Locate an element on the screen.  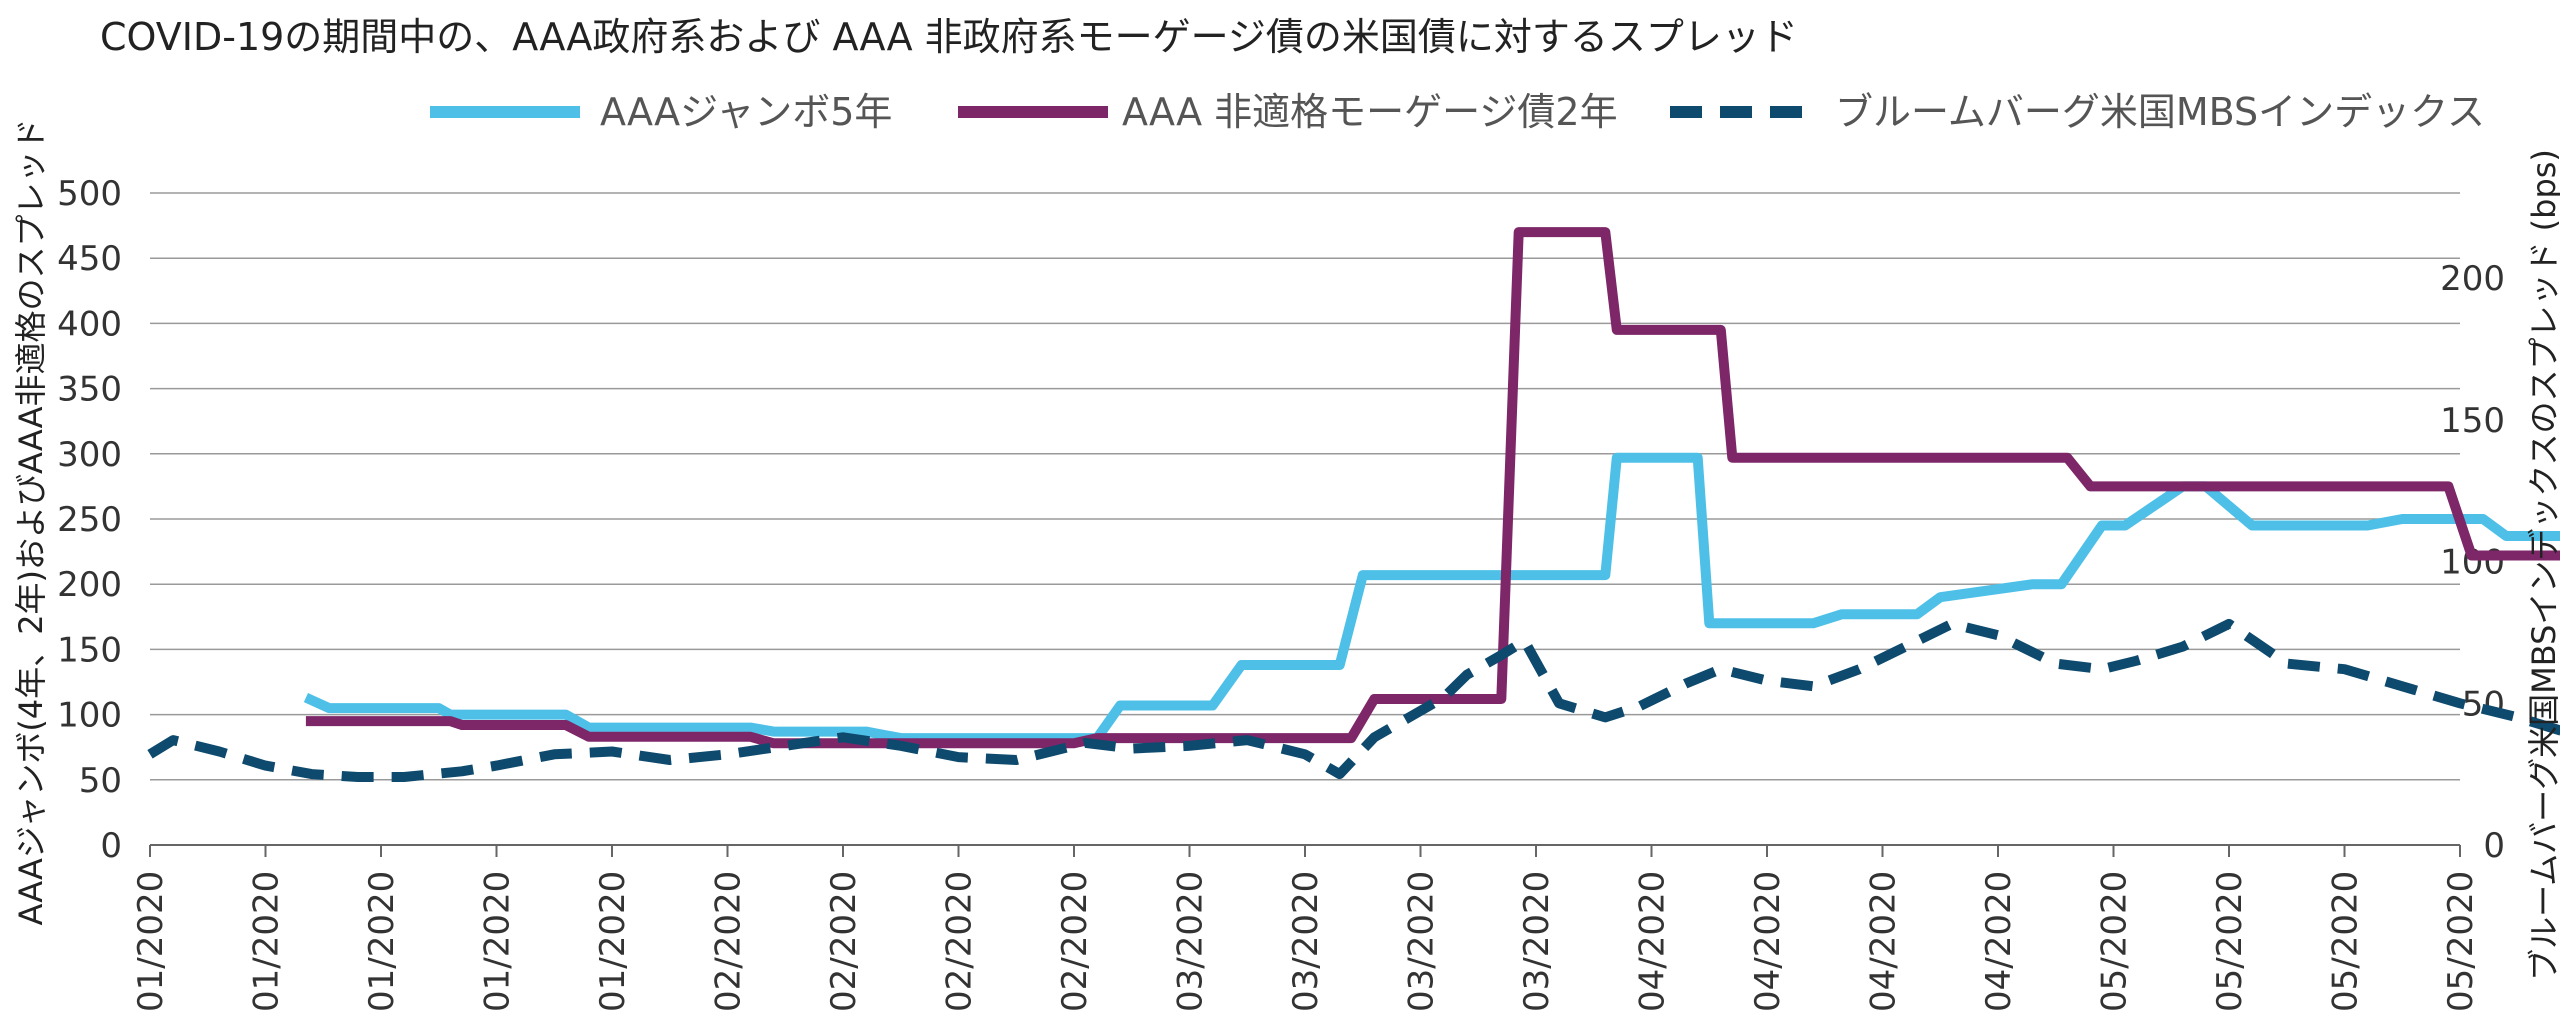
left-axis-ticks: 0 50 100 150 200 250 300 350 400 450 500 is located at coordinates (89, 520).